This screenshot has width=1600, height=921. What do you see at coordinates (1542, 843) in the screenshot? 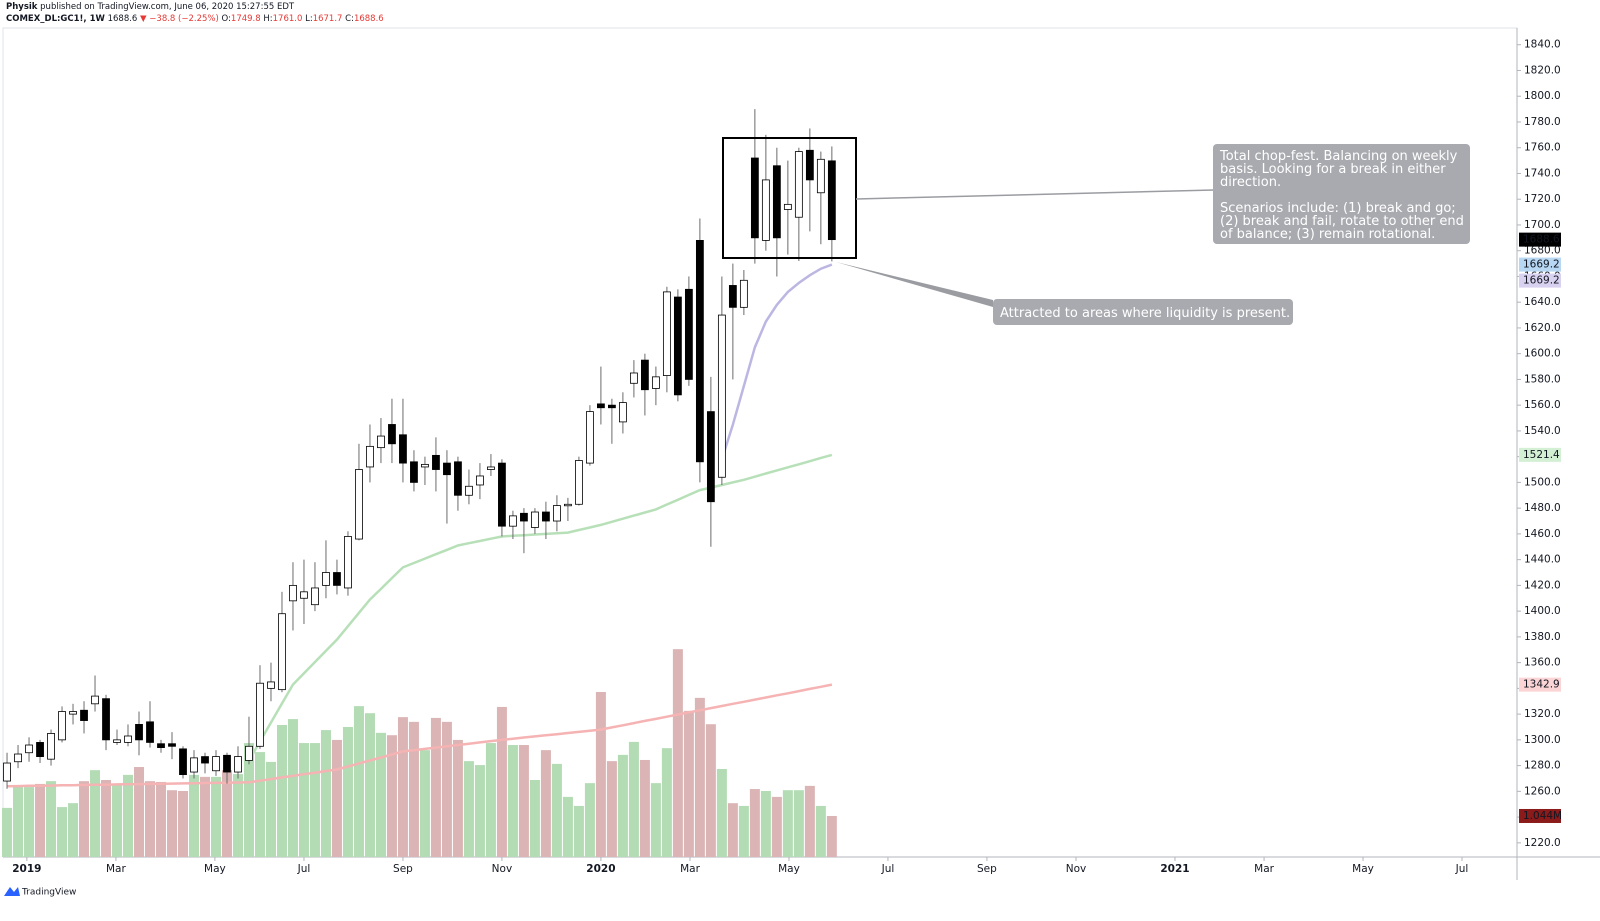
I see `y-tick-label: 1220.0` at bounding box center [1542, 843].